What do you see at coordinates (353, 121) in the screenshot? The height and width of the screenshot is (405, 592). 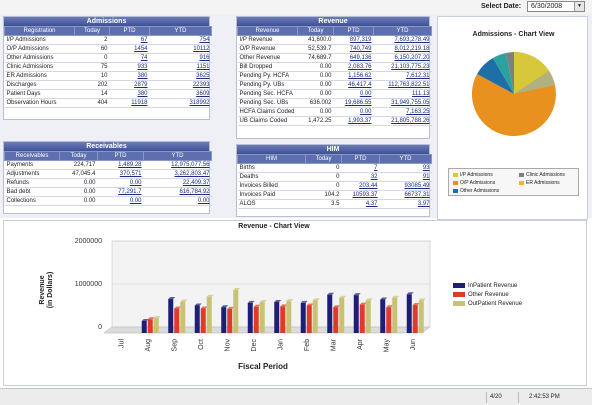 I see `cell-value: 1,993.37` at bounding box center [353, 121].